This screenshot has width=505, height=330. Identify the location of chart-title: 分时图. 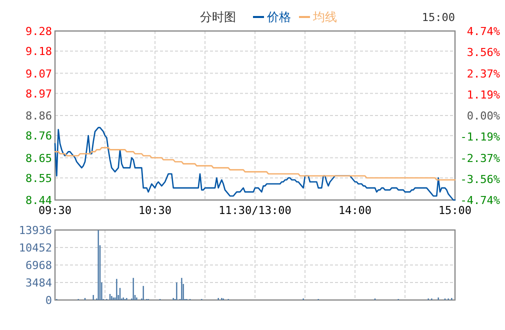
(218, 17).